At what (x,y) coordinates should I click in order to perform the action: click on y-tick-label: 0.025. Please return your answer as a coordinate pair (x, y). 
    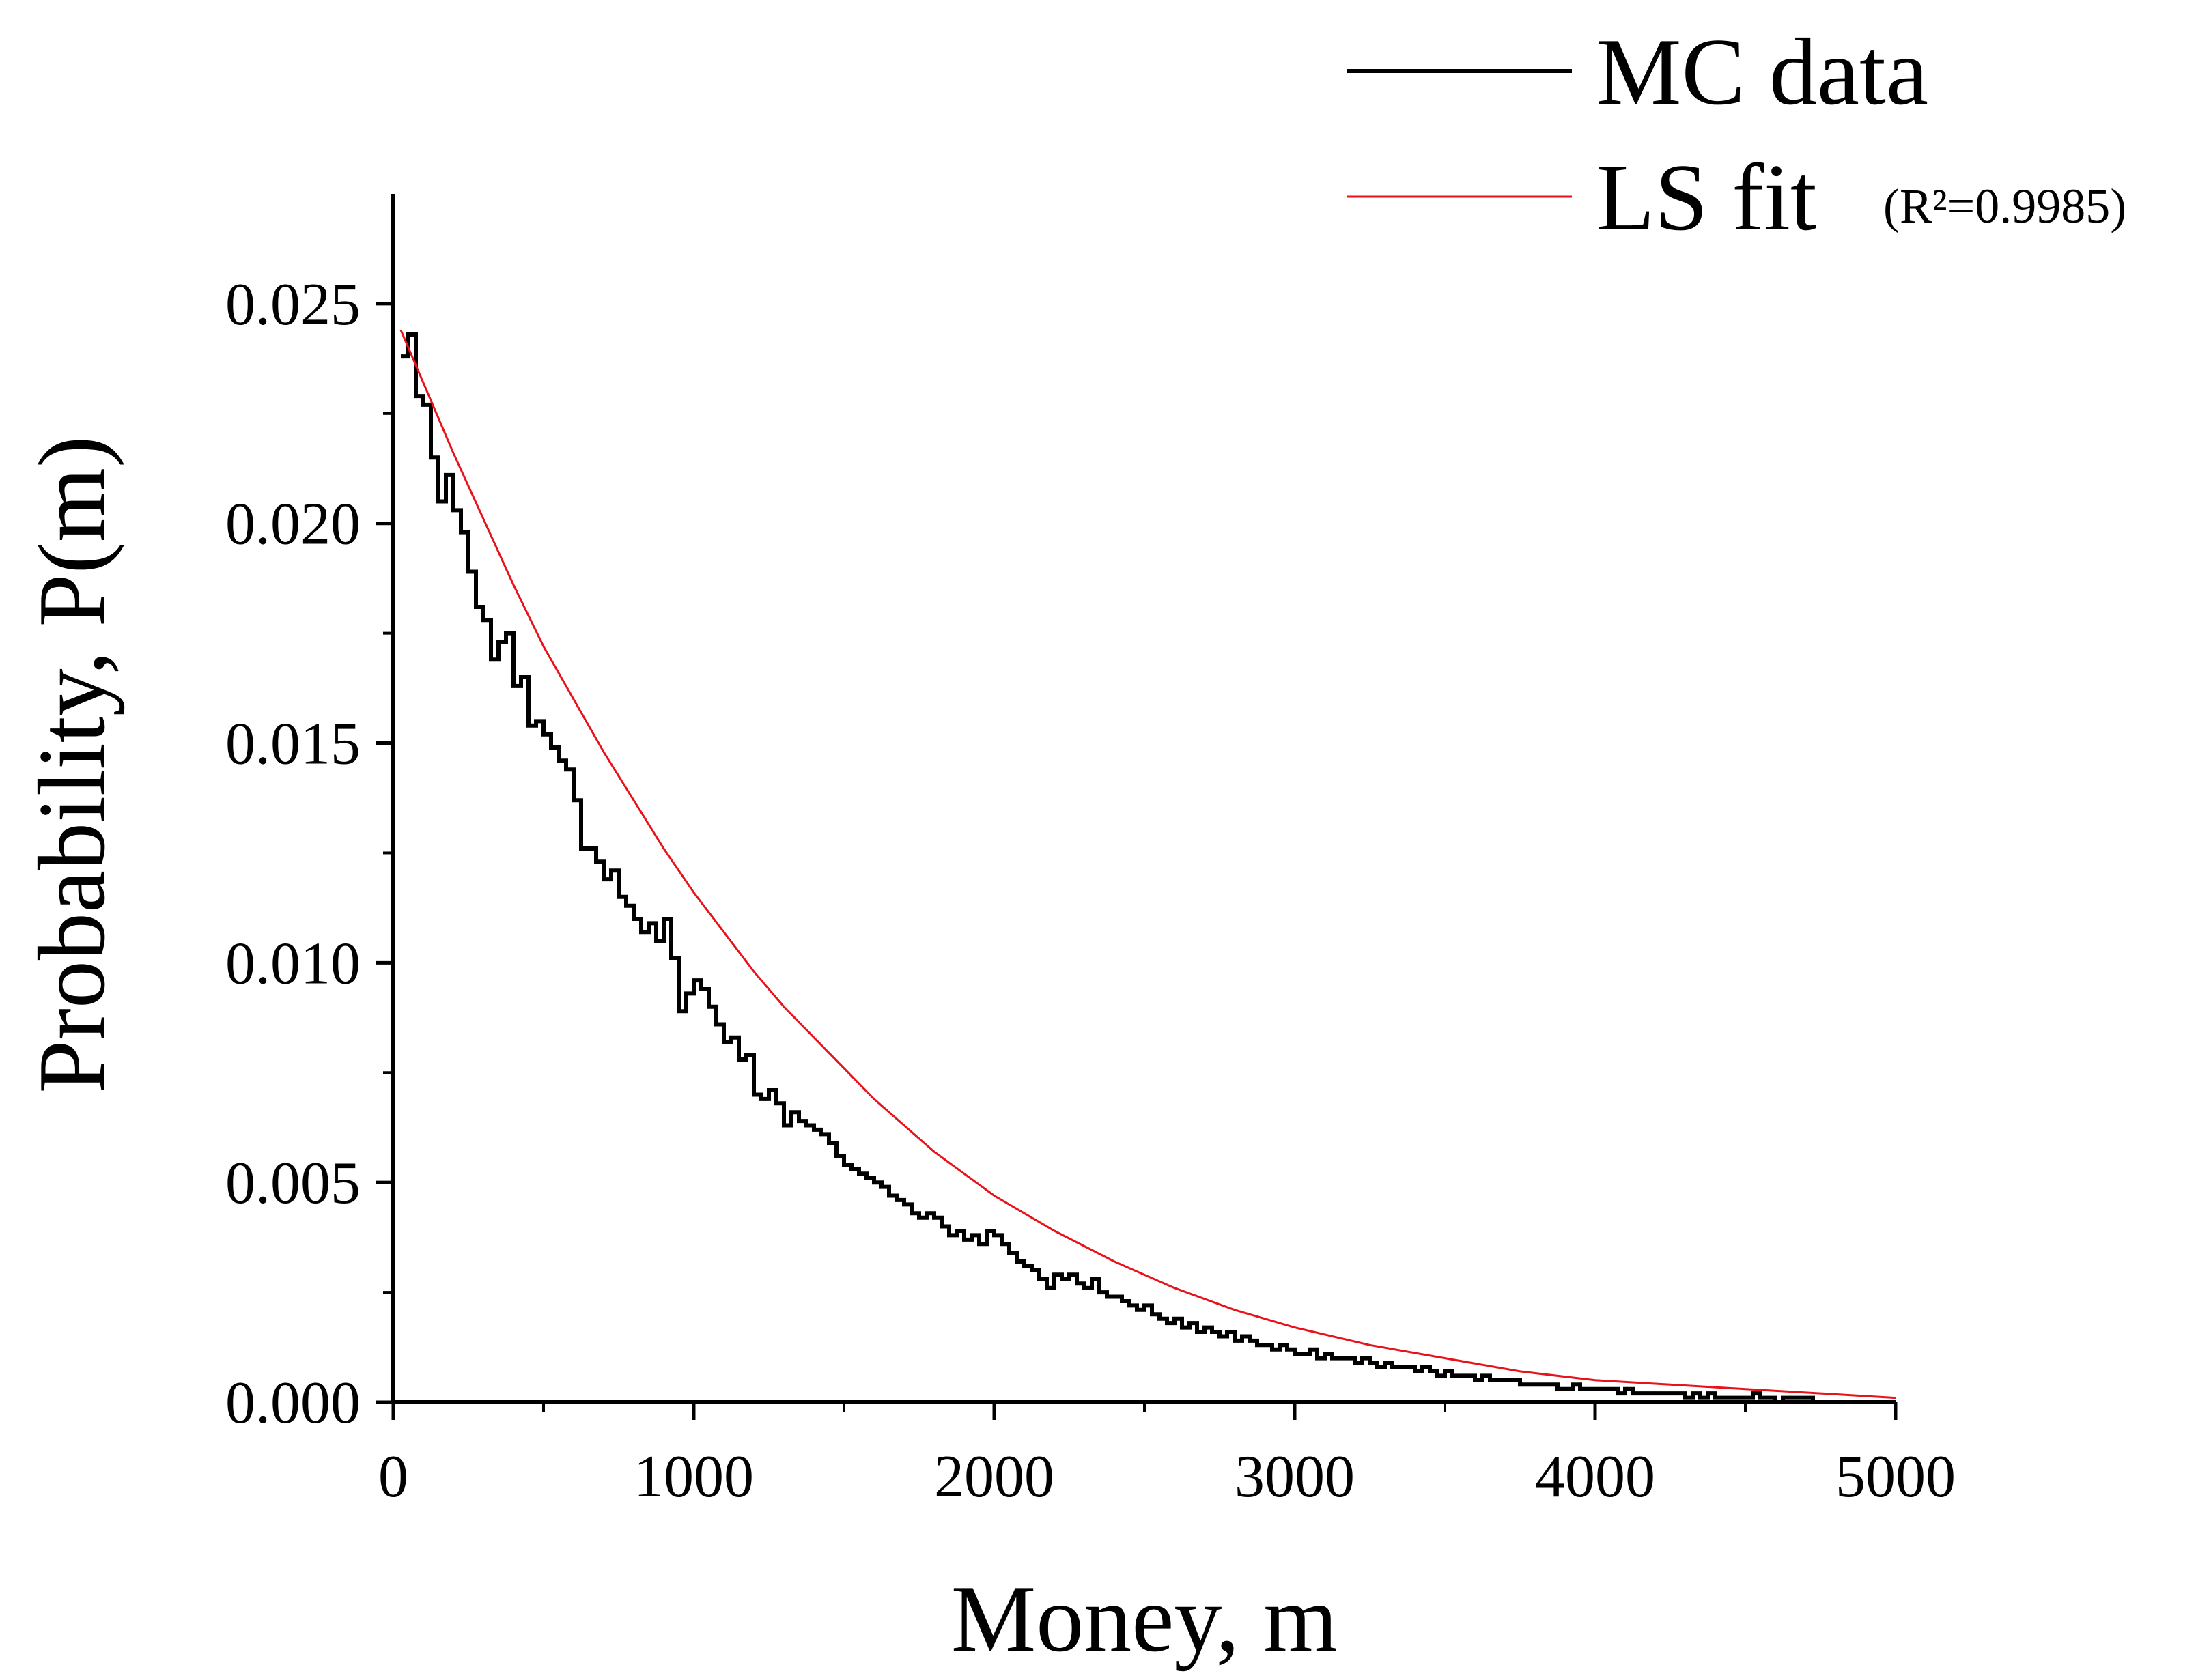
    Looking at the image, I should click on (293, 305).